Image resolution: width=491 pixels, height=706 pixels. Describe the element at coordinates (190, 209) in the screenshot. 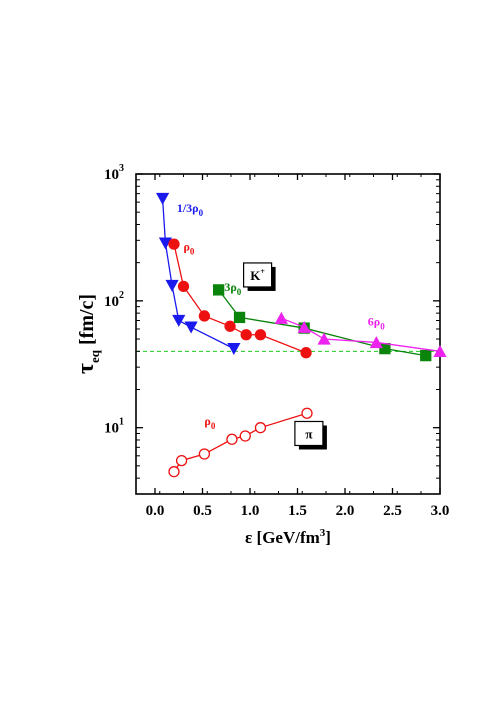

I see `series-label: 1/3ρ0` at that location.